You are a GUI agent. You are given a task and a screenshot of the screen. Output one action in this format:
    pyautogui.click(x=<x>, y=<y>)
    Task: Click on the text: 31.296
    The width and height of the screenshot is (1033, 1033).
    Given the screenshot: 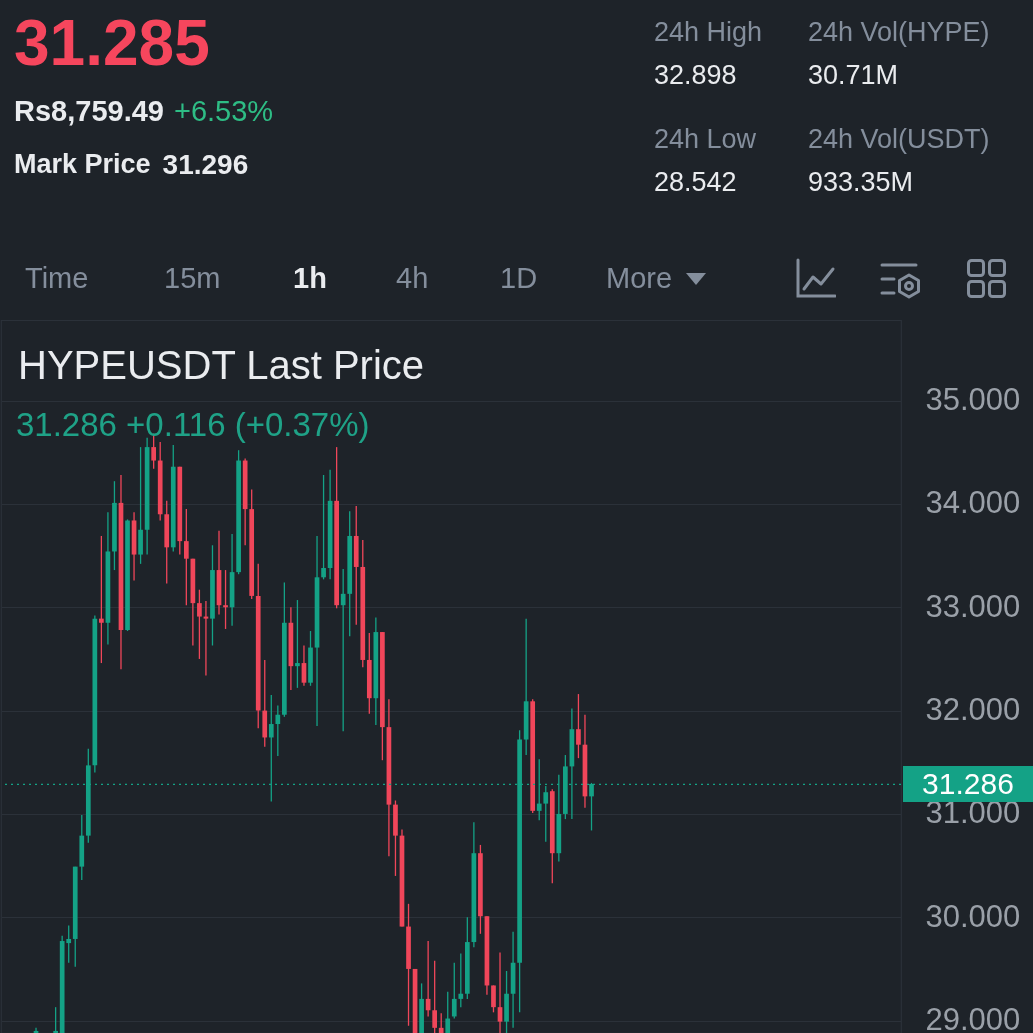 What is the action you would take?
    pyautogui.click(x=205, y=165)
    